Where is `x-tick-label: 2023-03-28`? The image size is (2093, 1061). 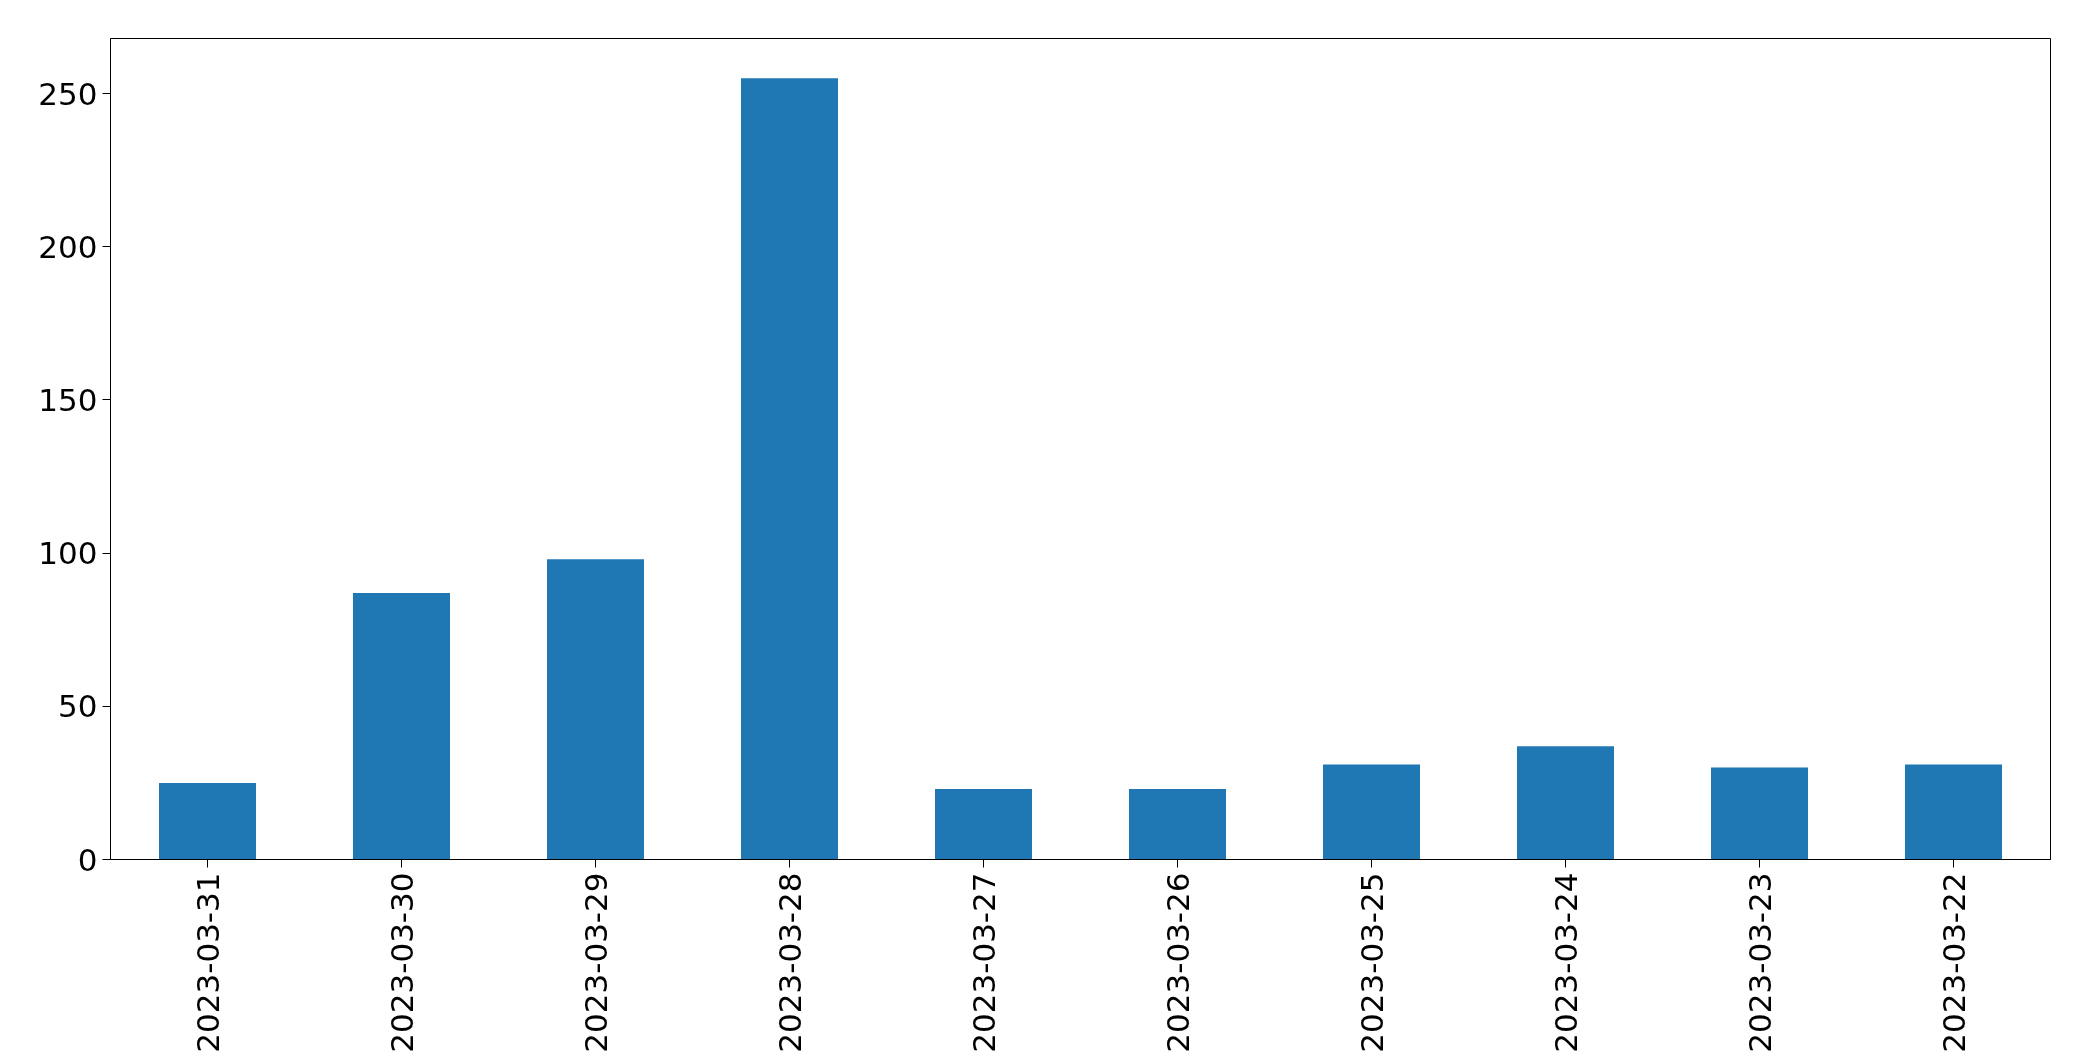
x-tick-label: 2023-03-28 is located at coordinates (789, 962).